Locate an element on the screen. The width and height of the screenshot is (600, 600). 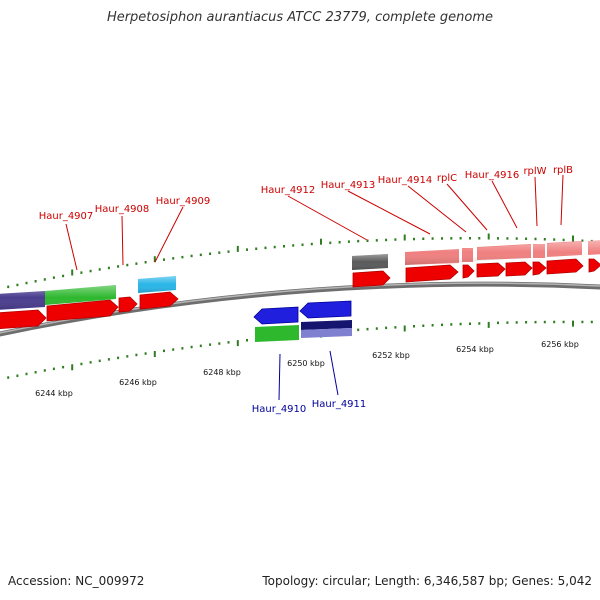
scale-label: 6250 kbp is located at coordinates (306, 363).